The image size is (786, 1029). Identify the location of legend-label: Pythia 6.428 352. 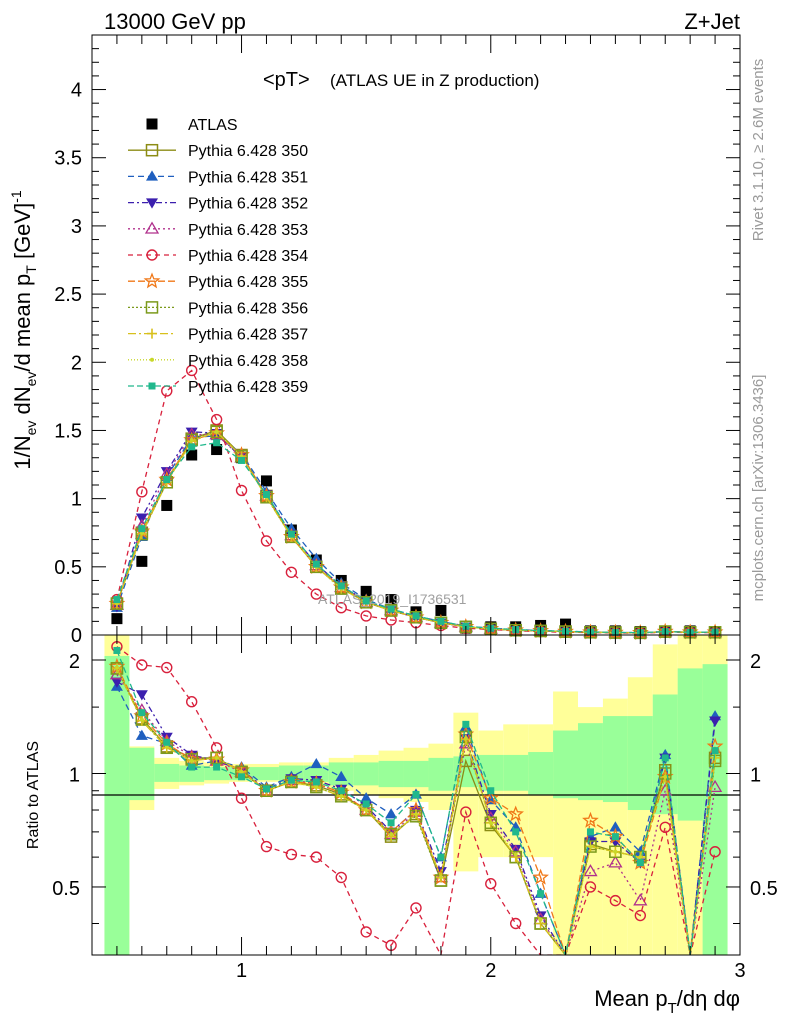
(248, 204).